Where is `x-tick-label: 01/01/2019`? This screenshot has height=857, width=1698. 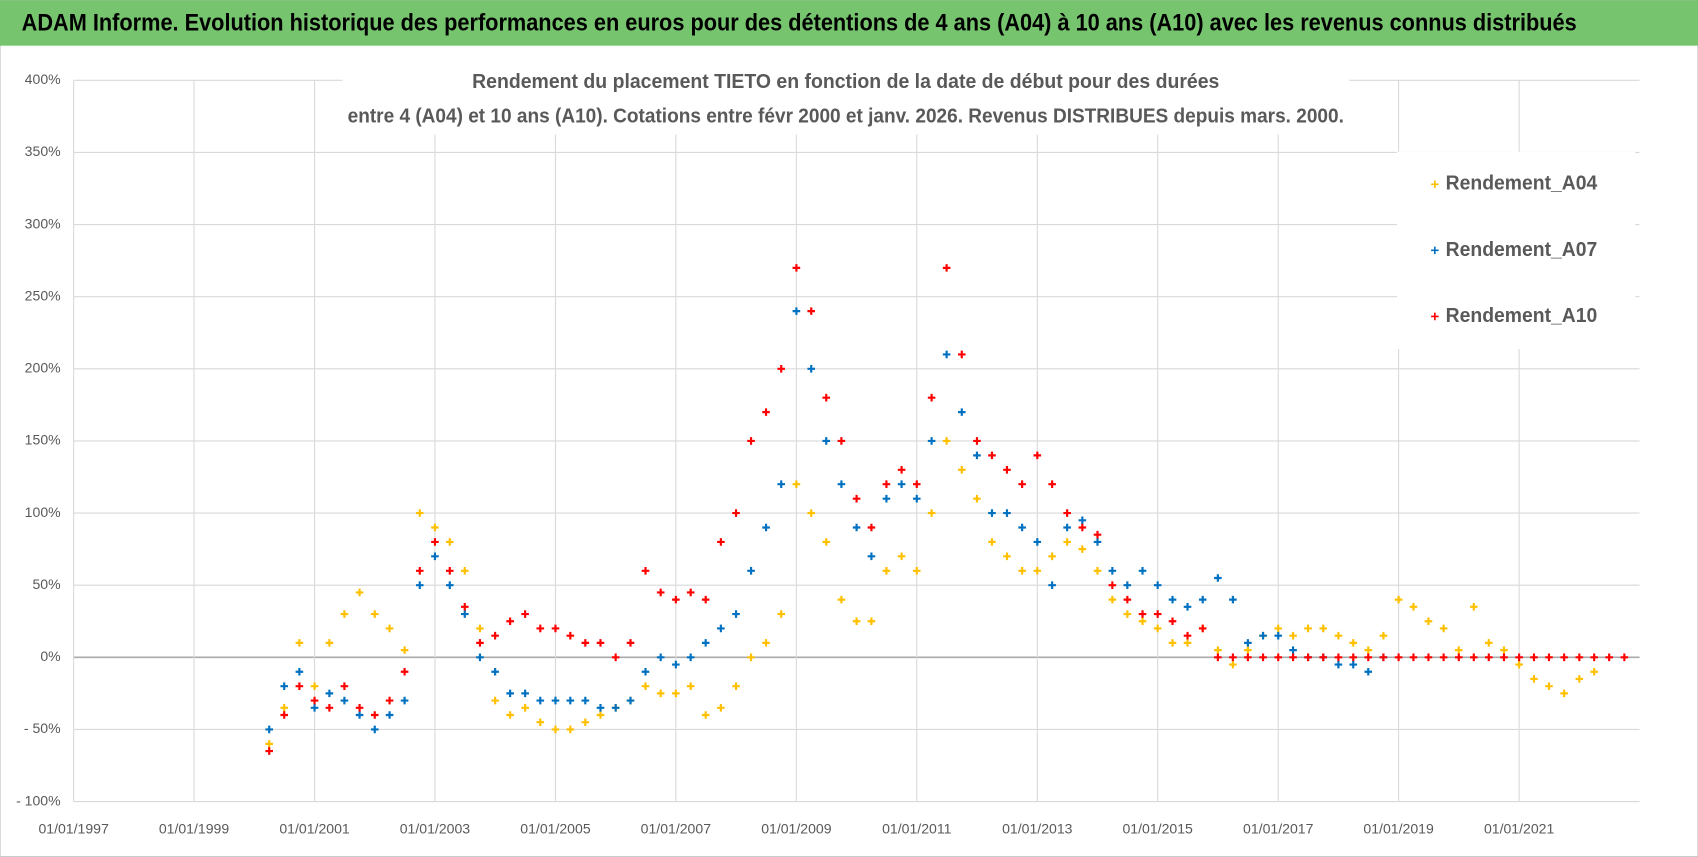
x-tick-label: 01/01/2019 is located at coordinates (1398, 828).